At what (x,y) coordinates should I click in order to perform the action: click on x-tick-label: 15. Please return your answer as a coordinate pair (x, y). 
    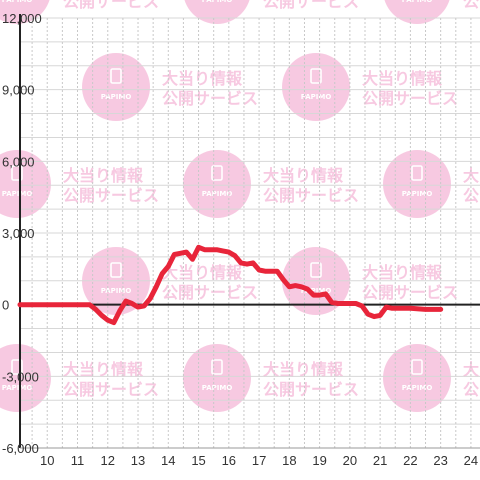
    Looking at the image, I should click on (198, 460).